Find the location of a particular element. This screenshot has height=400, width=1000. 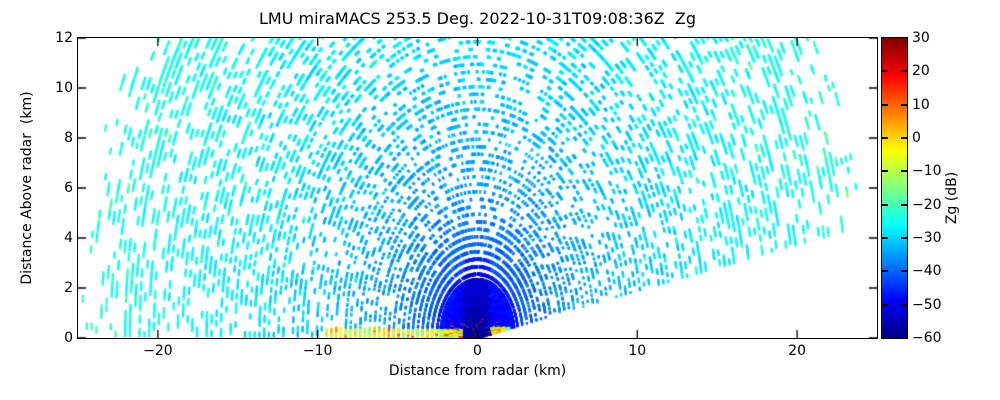

colorbar is located at coordinates (894, 188).